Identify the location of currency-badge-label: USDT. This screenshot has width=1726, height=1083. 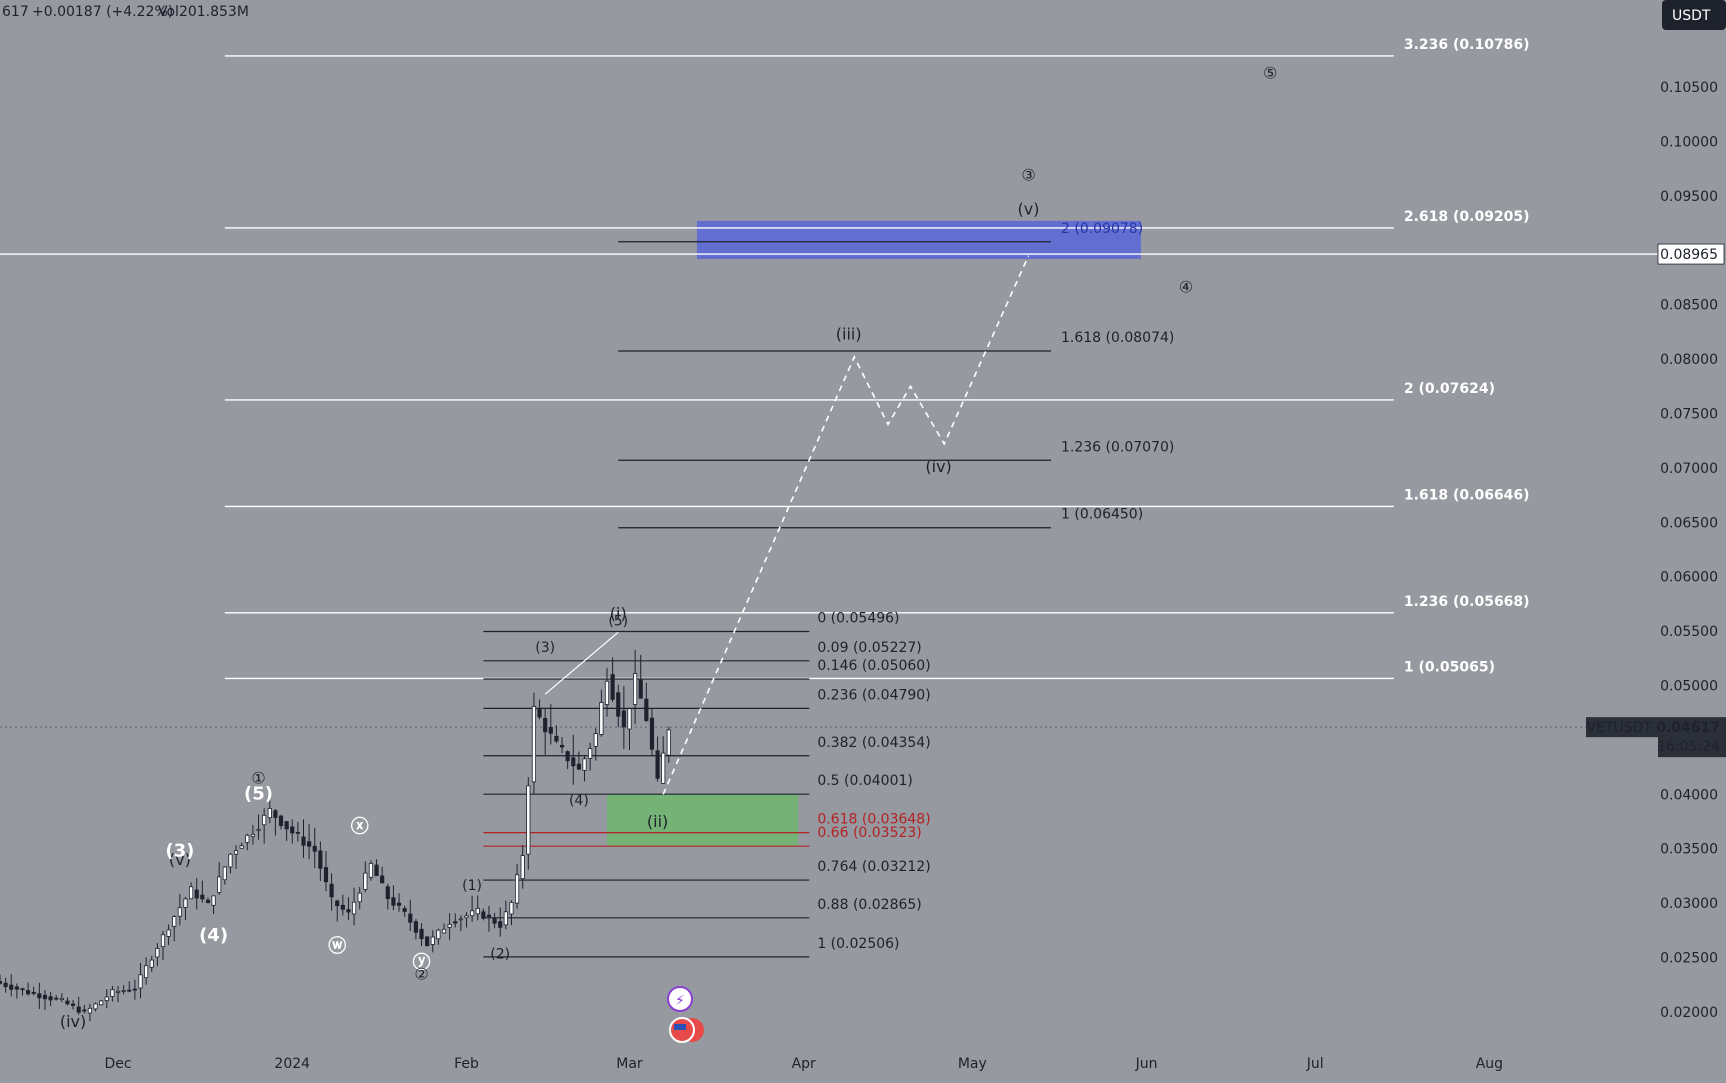
(1691, 16).